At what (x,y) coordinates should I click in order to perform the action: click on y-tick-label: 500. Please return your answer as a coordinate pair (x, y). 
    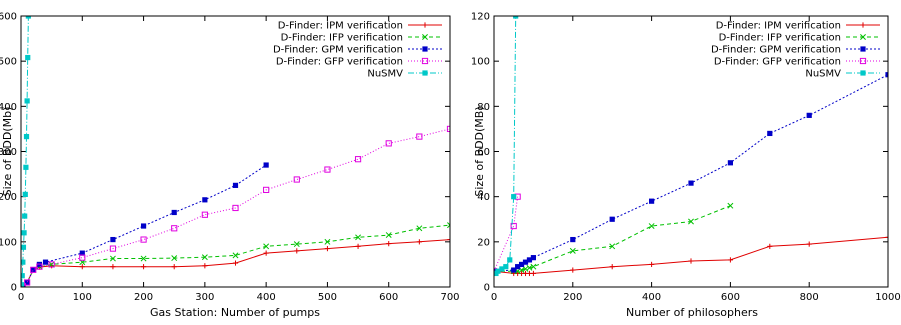
    Looking at the image, I should click on (8, 62).